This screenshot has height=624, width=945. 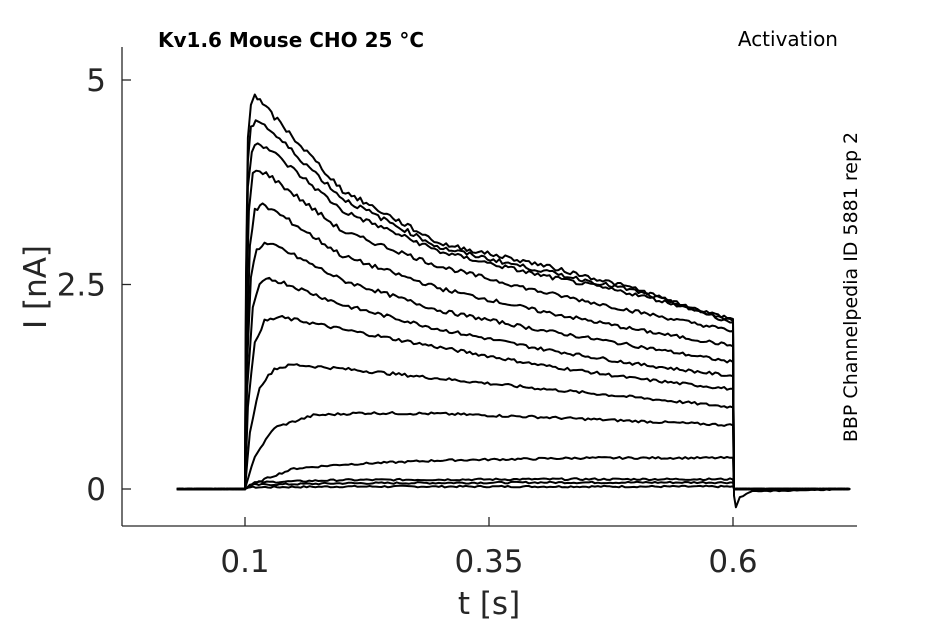 I want to click on x-tick-label: 0.6, so click(x=732, y=562).